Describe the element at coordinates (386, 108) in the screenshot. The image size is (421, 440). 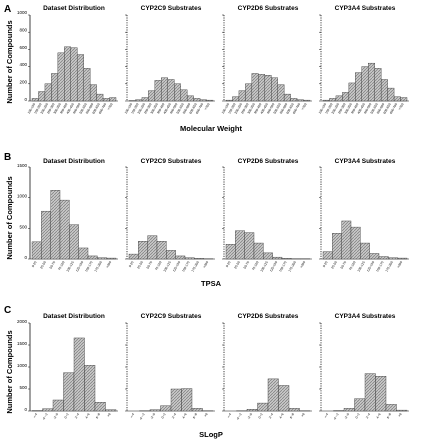
I see `x-tick-label: 600-650` at that location.